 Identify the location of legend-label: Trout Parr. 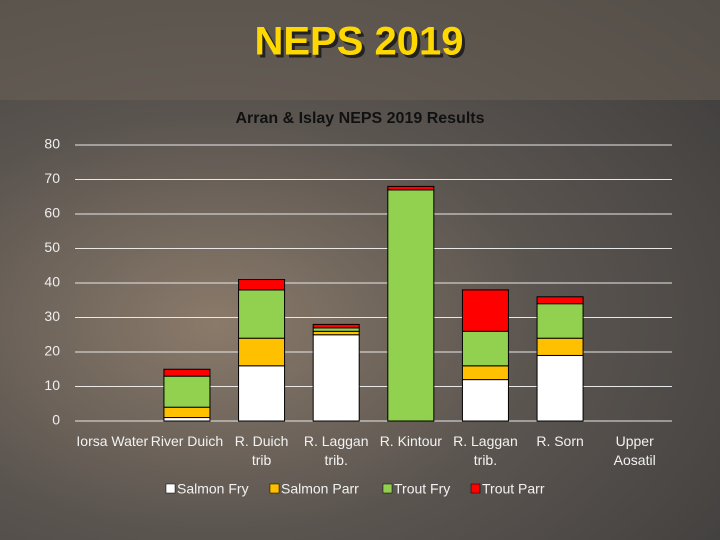
(513, 489).